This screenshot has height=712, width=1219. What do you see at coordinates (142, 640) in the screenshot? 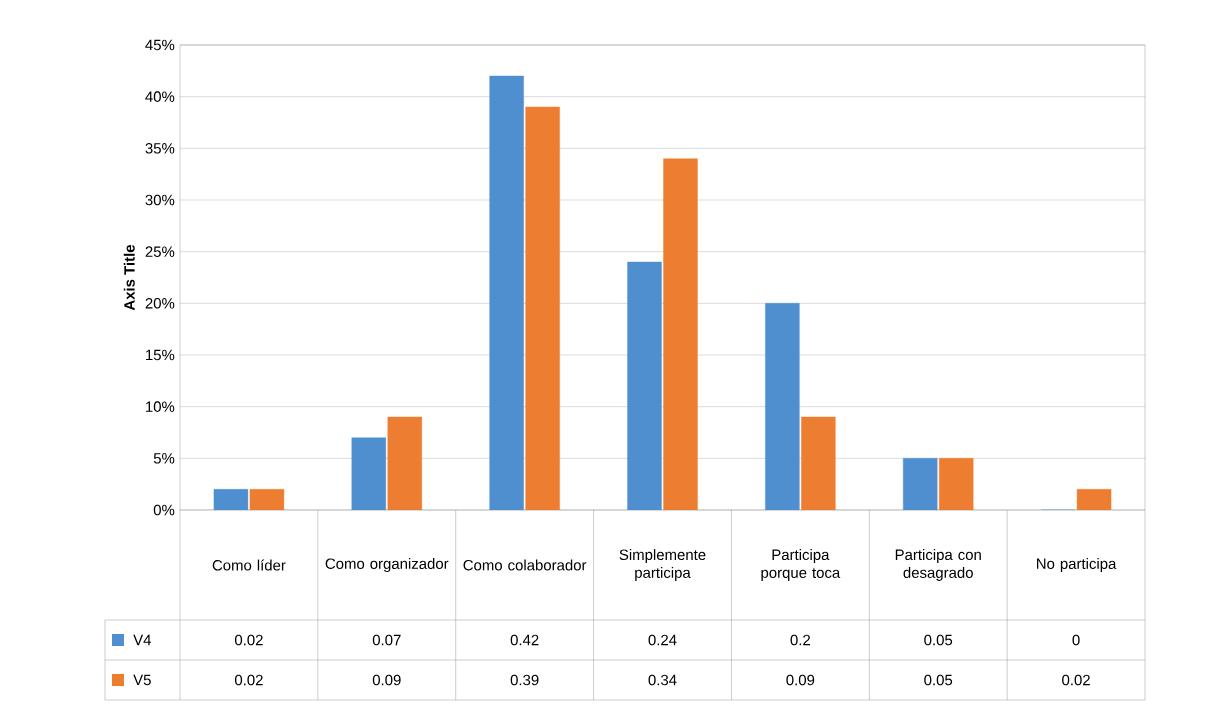
I see `legend-label: V4` at bounding box center [142, 640].